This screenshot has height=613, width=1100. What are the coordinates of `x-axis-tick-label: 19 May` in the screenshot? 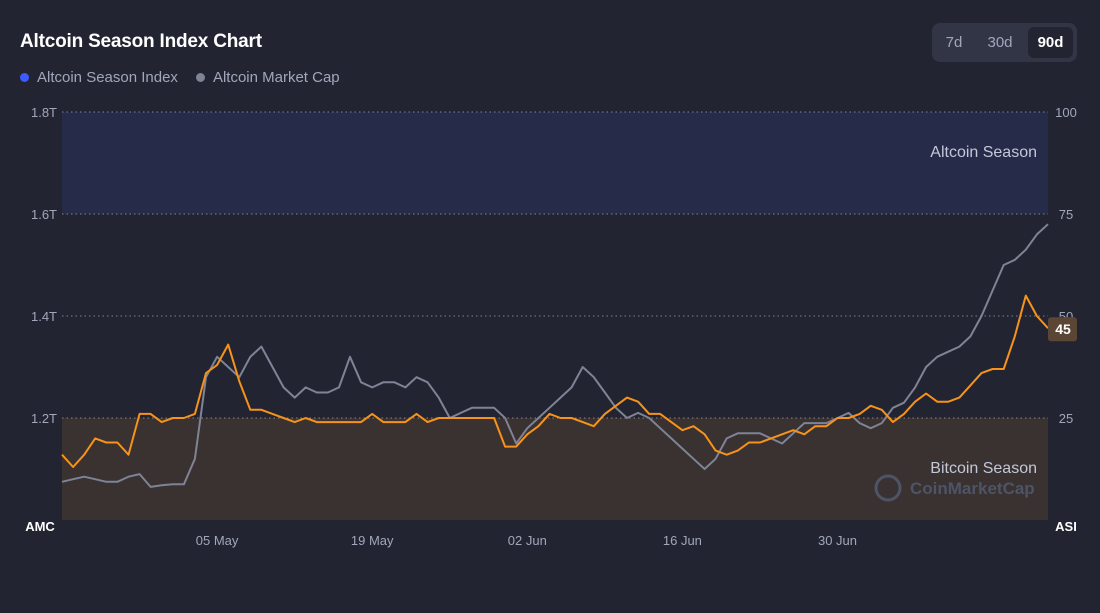 It's located at (372, 540).